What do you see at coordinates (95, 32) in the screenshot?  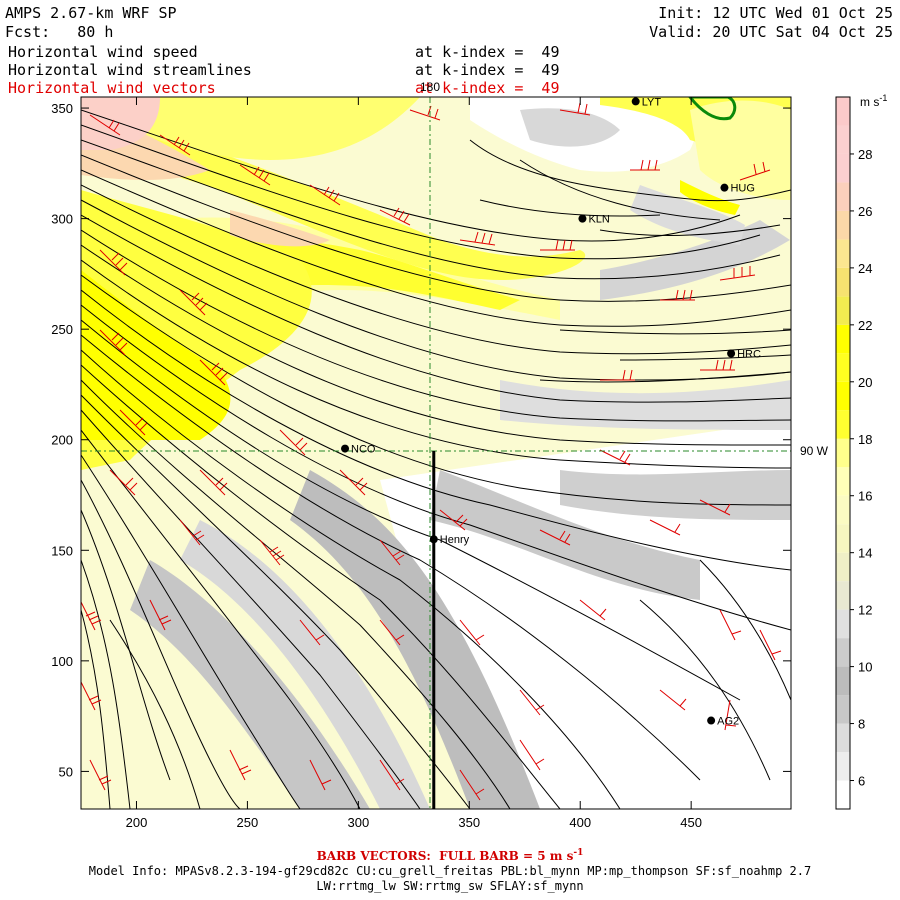 I see `forecast-hours: 80 h` at bounding box center [95, 32].